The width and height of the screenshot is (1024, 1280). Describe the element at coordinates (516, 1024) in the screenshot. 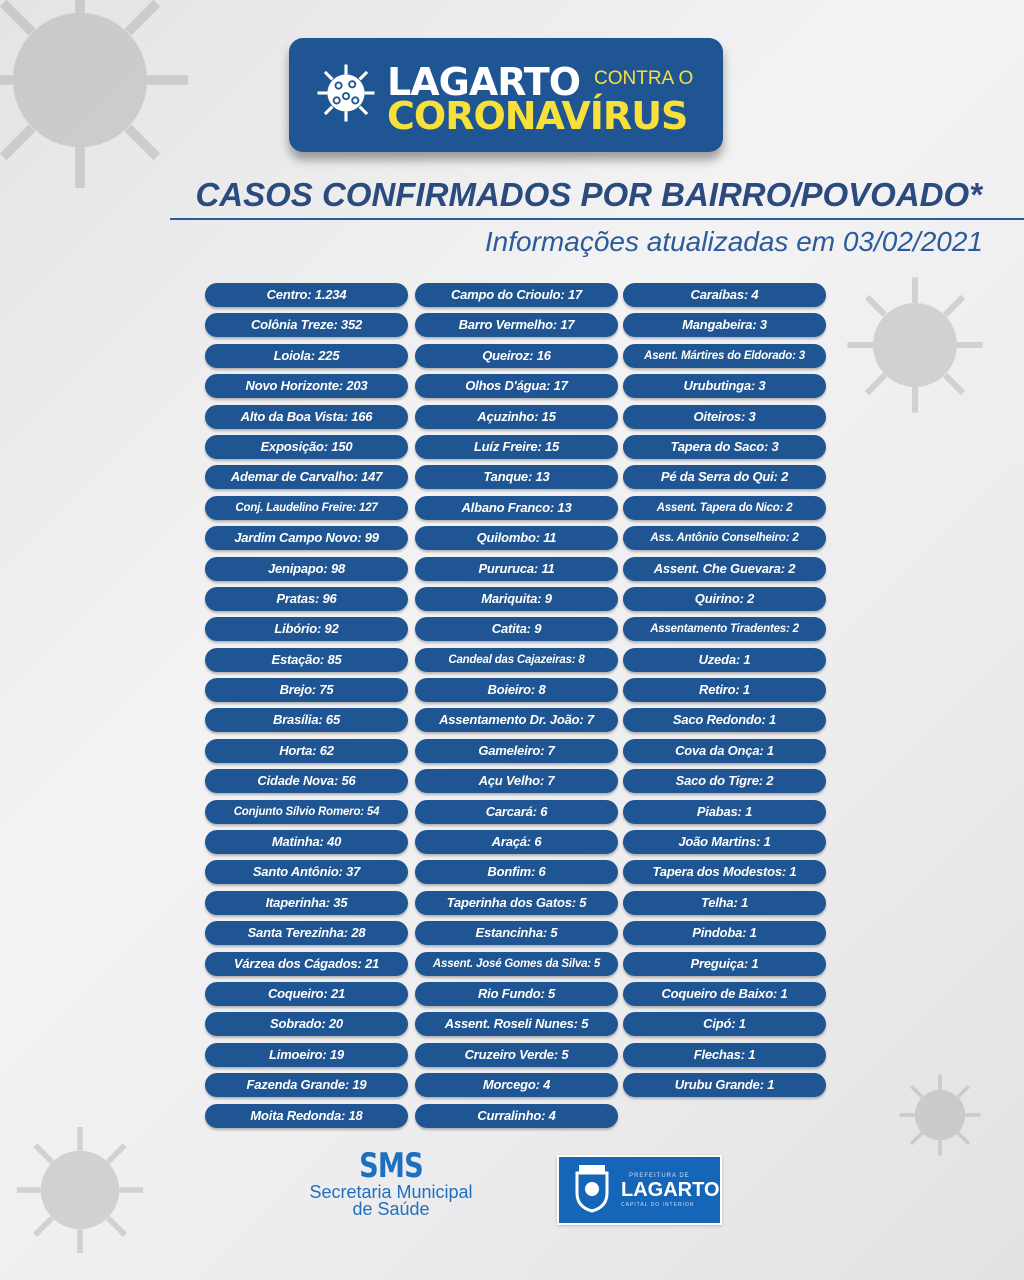

I see `case-count-item: Assent. Roseli Nunes: 5` at that location.